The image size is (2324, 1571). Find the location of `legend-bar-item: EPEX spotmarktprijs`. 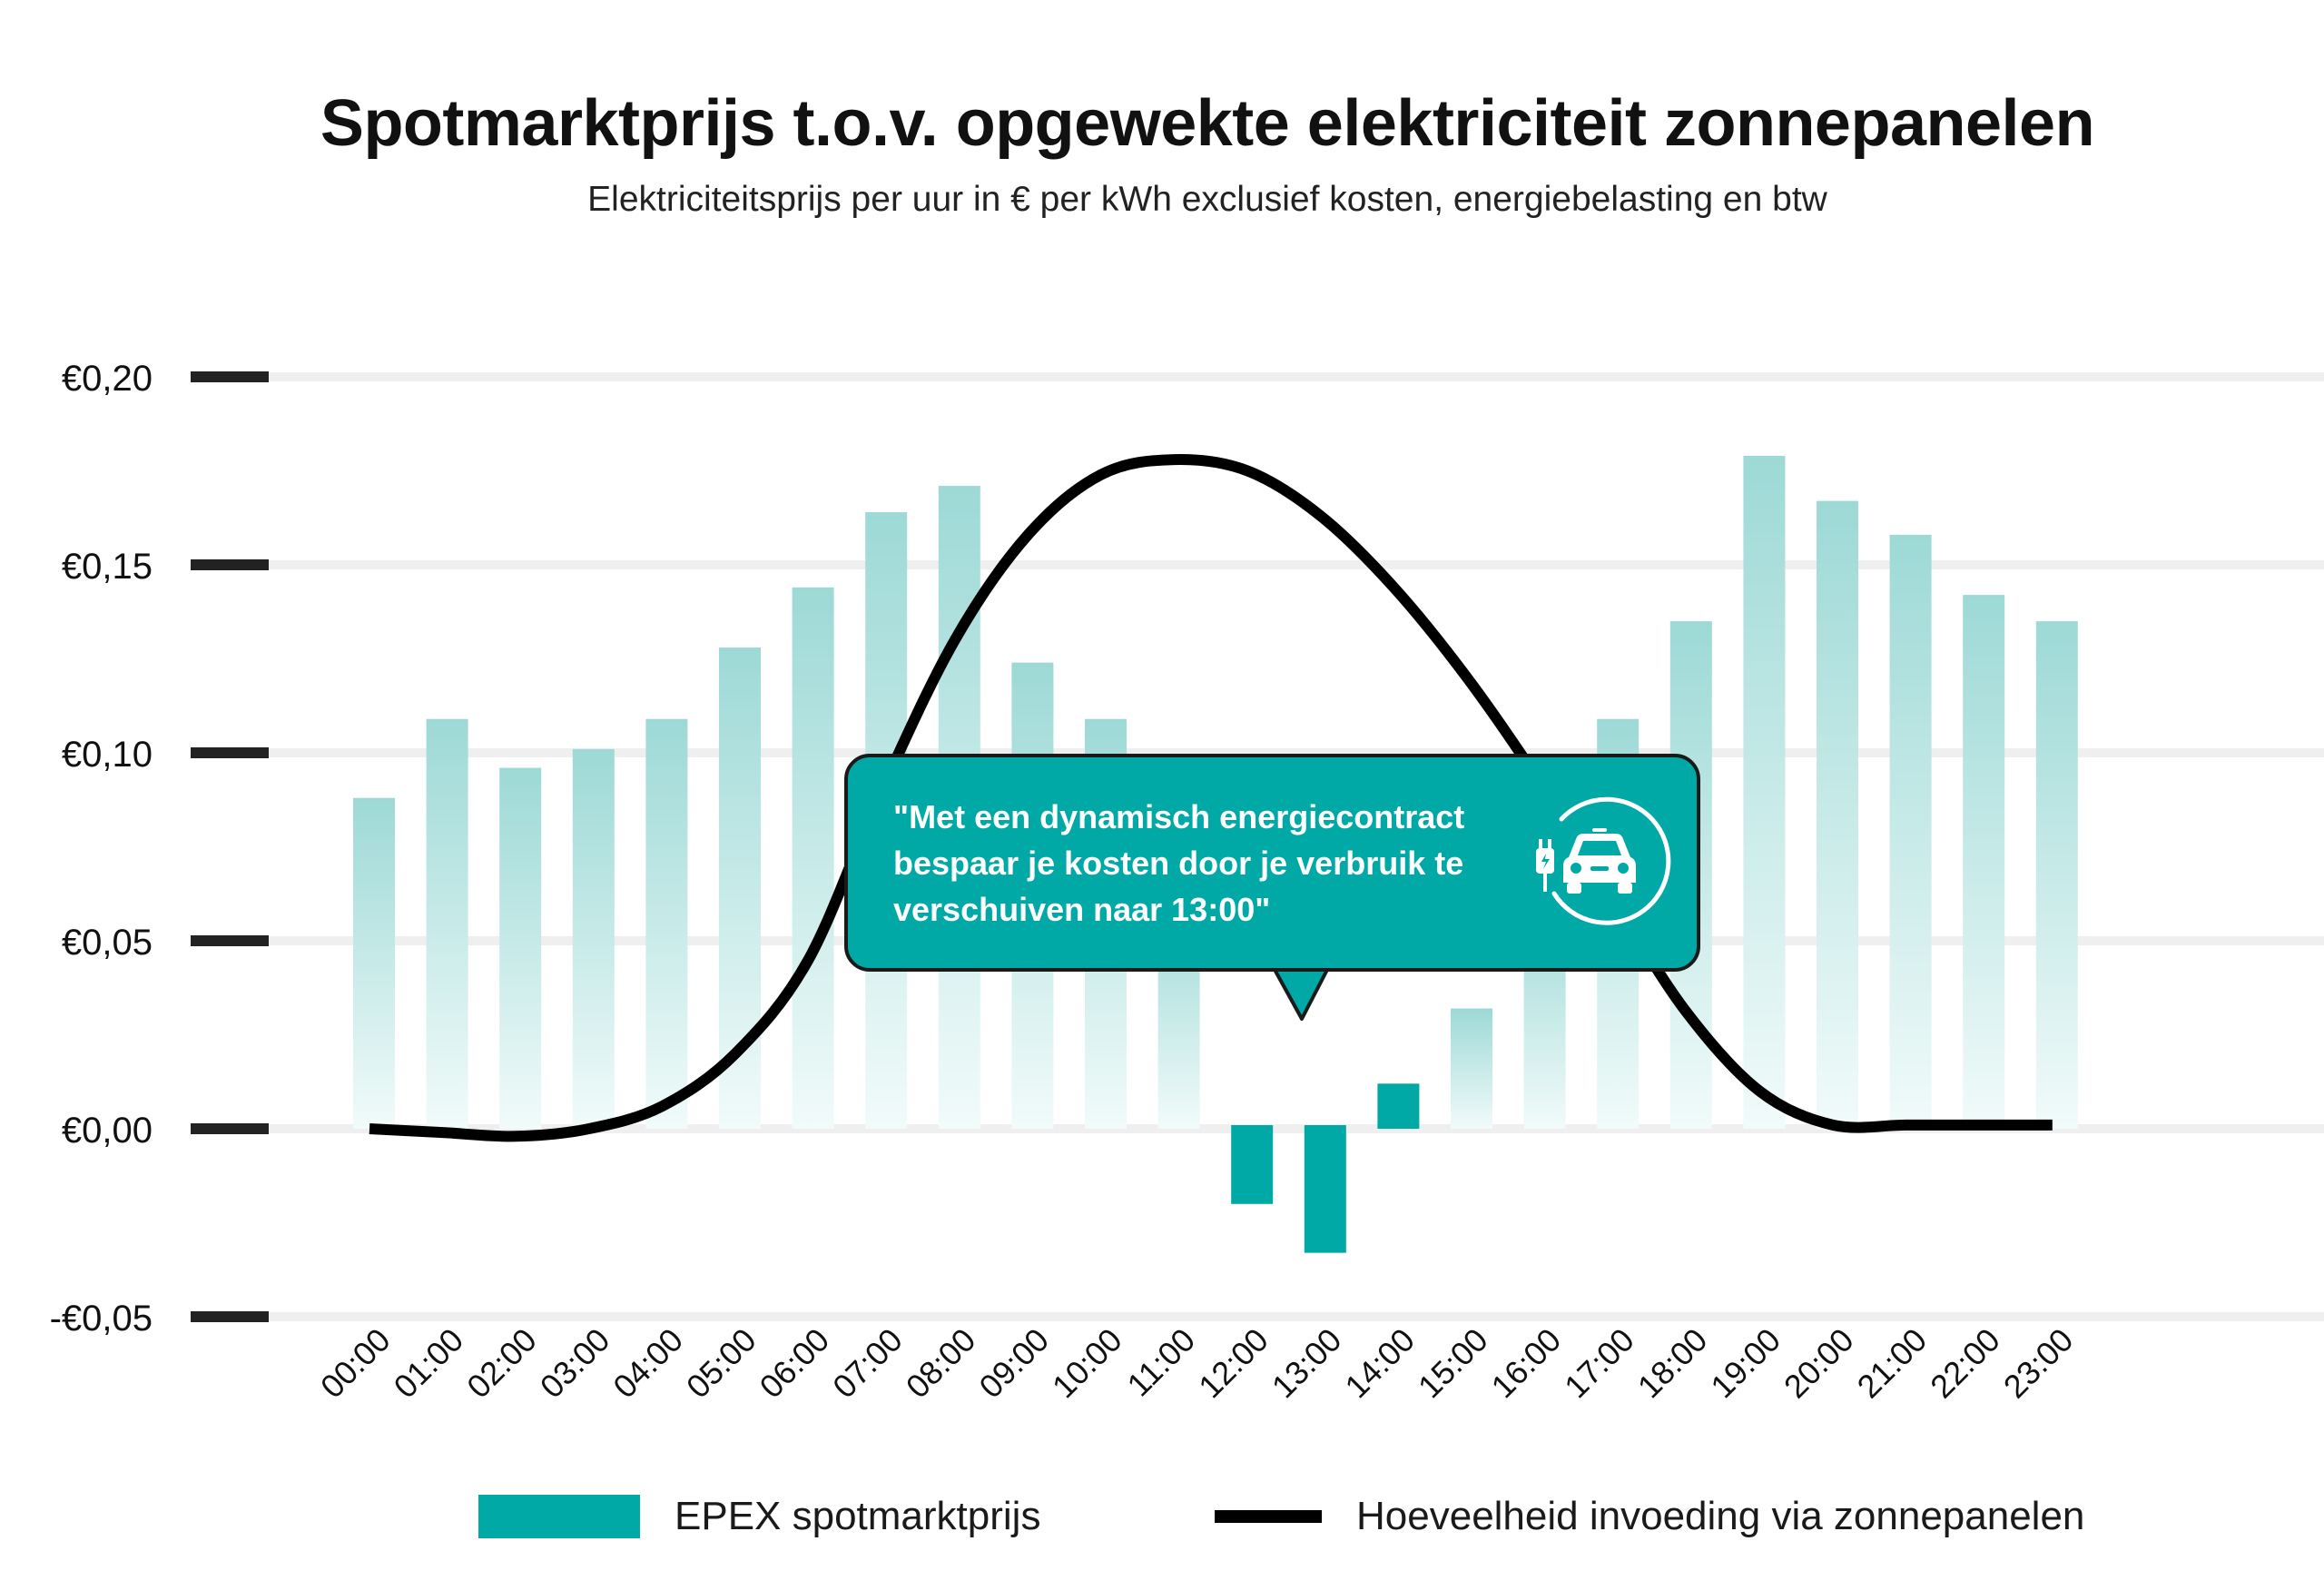

legend-bar-item: EPEX spotmarktprijs is located at coordinates (759, 1516).